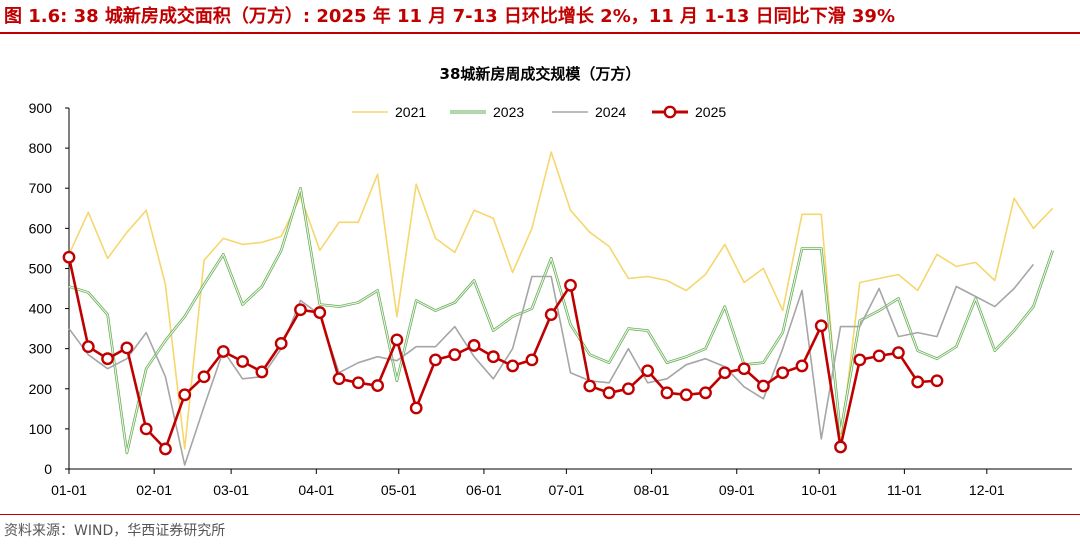 This screenshot has height=544, width=1080. I want to click on x-tick-label: 09-01, so click(737, 490).